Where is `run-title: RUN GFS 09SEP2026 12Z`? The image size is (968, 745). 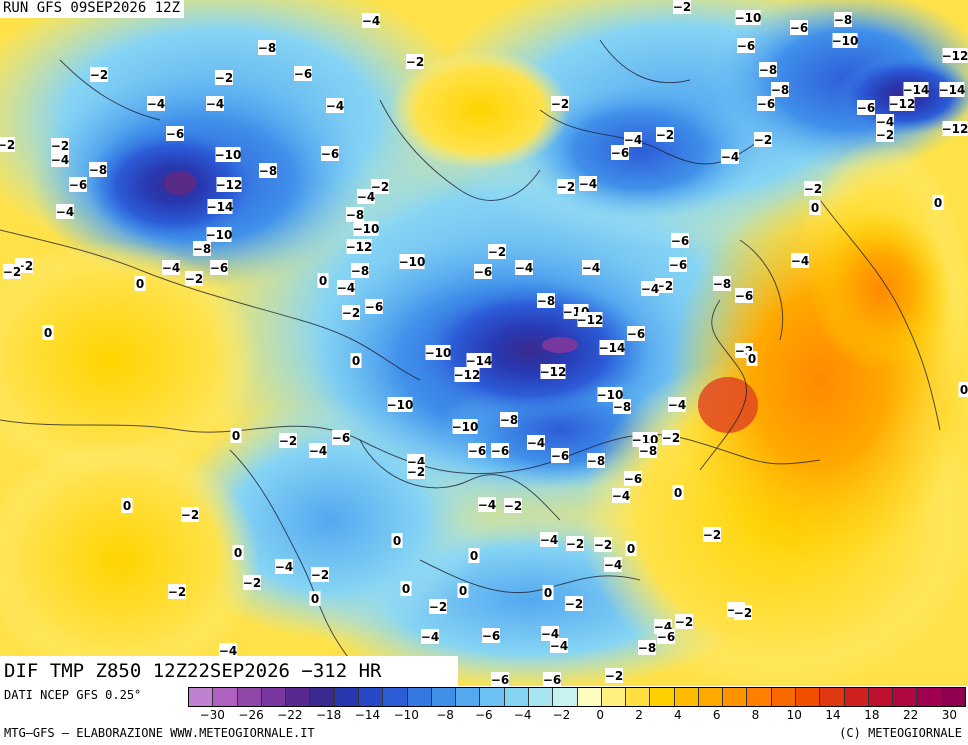 run-title: RUN GFS 09SEP2026 12Z is located at coordinates (92, 9).